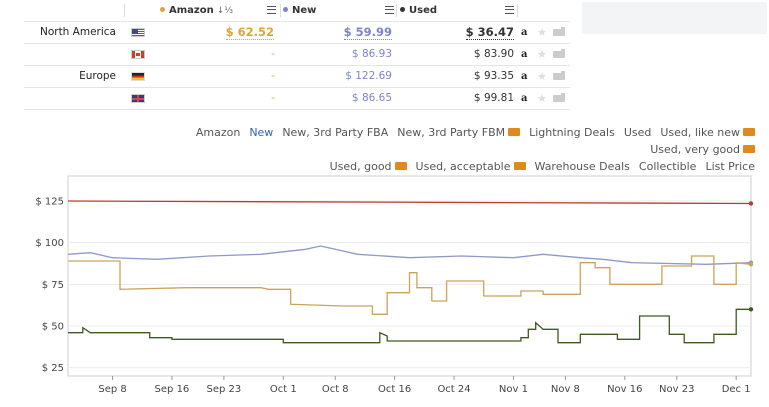 This screenshot has width=769, height=407. I want to click on used-price: $ 99.81, so click(493, 98).